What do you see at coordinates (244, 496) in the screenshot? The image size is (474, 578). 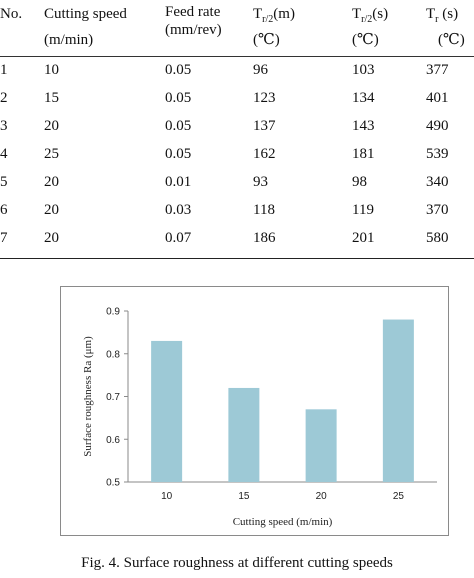 I see `x-tick-label: 15` at bounding box center [244, 496].